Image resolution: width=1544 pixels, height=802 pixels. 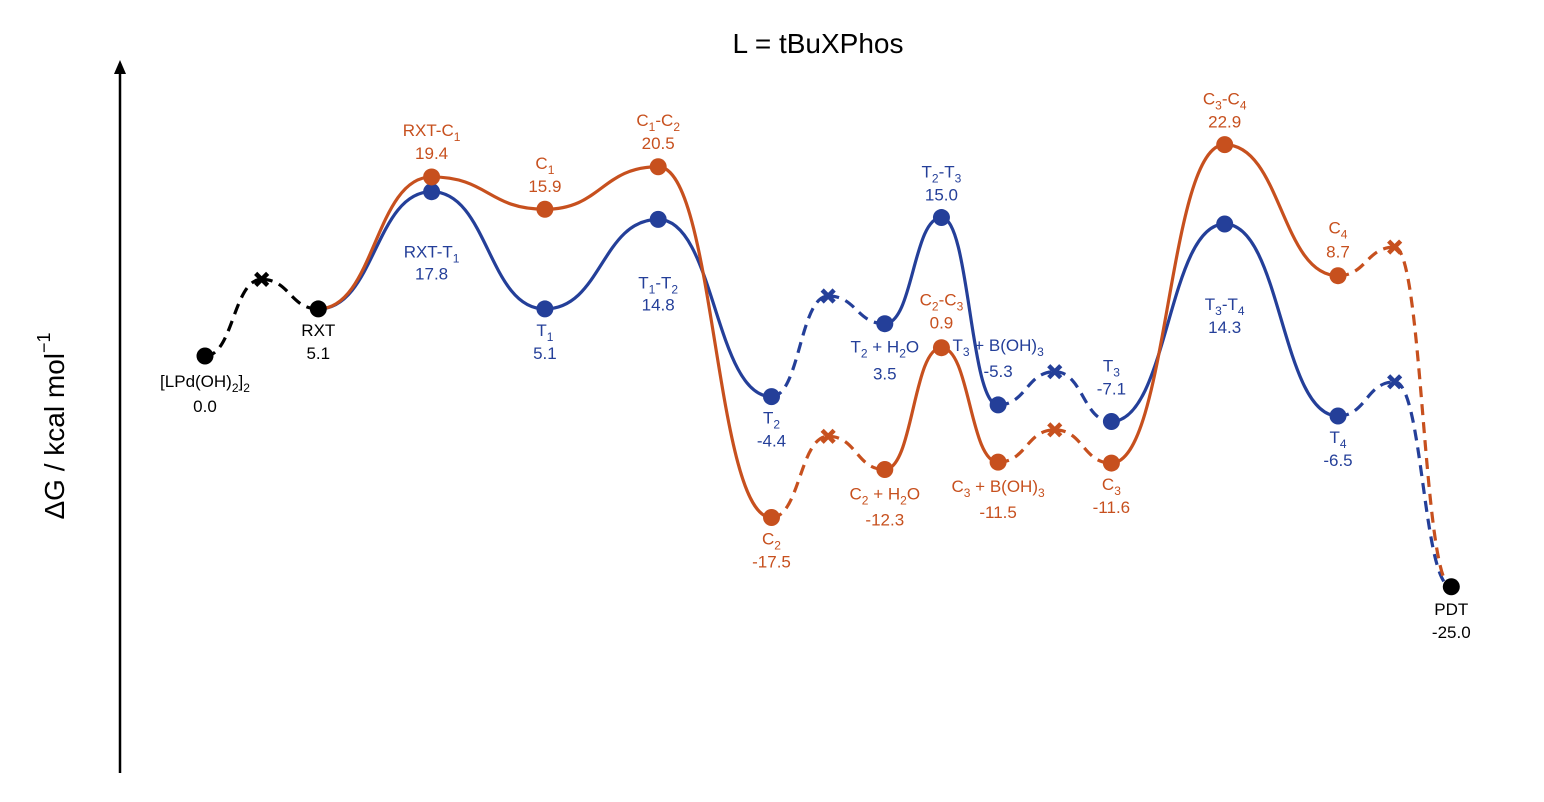 I want to click on blue-state-value: 15.0, so click(x=941, y=195).